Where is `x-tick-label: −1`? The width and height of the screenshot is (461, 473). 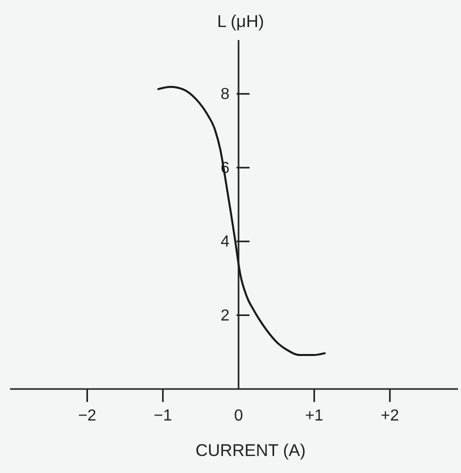 x-tick-label: −1 is located at coordinates (163, 415).